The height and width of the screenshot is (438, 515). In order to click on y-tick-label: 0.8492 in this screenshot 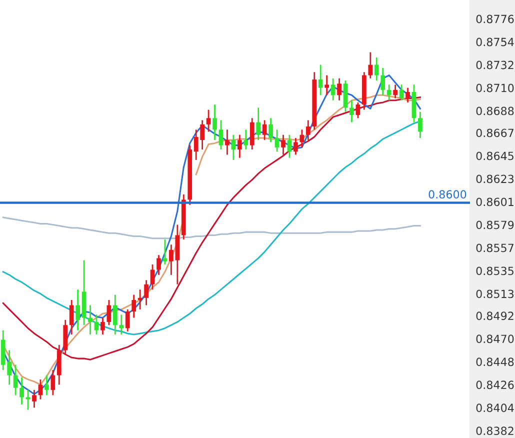, I will do `click(495, 316)`.